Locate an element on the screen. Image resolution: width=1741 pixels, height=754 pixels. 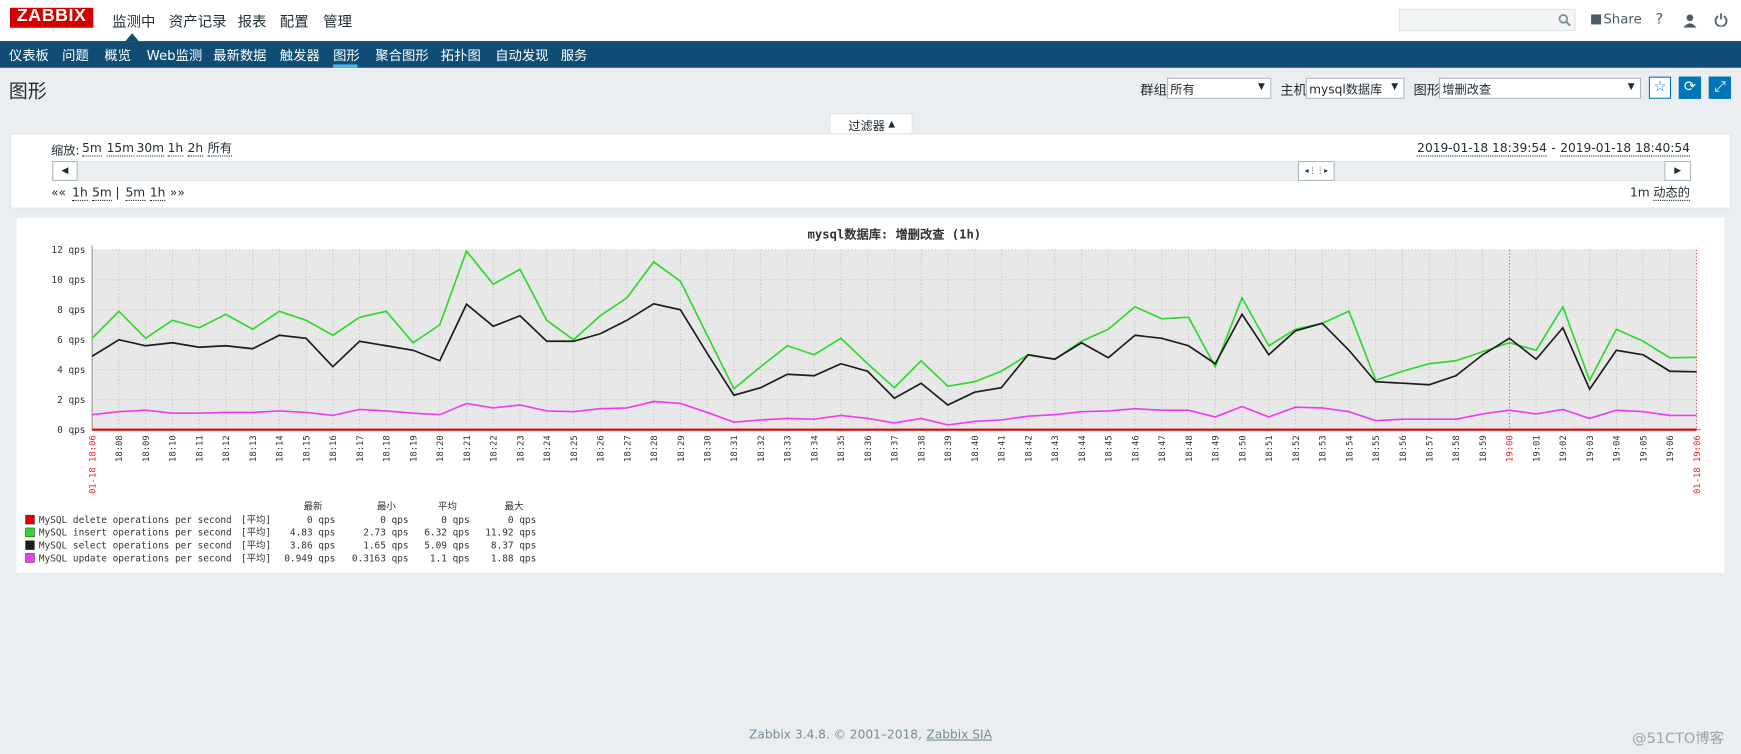
legend-value: 11.92 qps is located at coordinates (510, 533).